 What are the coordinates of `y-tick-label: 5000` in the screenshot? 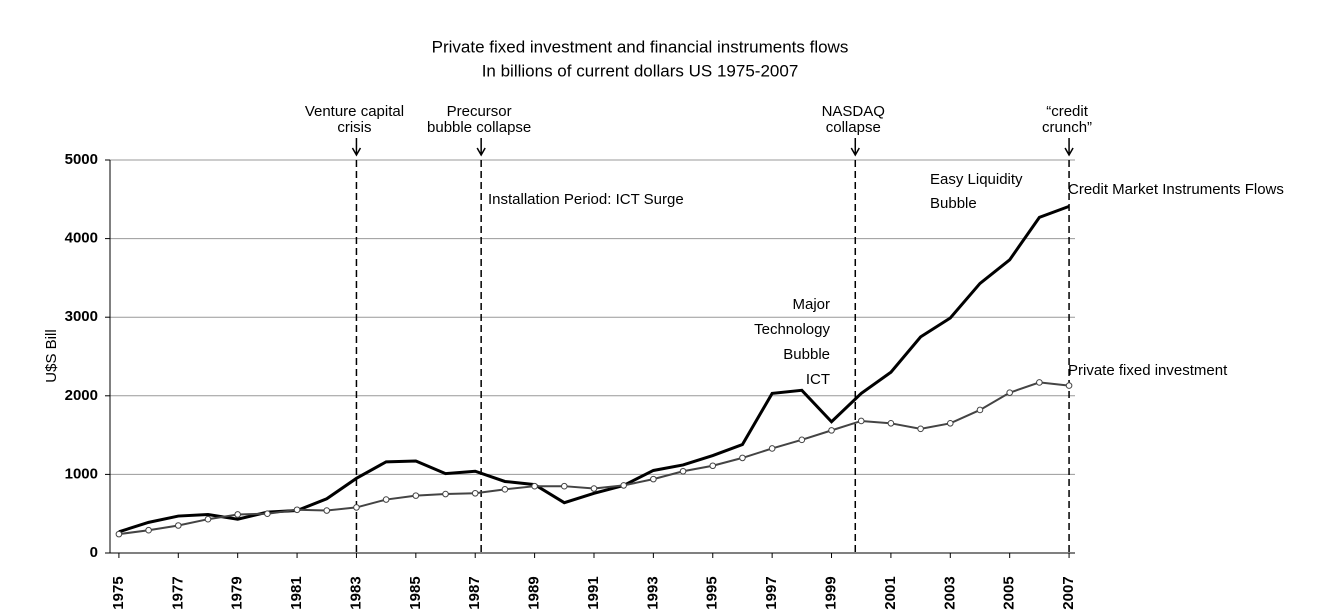 It's located at (81, 159).